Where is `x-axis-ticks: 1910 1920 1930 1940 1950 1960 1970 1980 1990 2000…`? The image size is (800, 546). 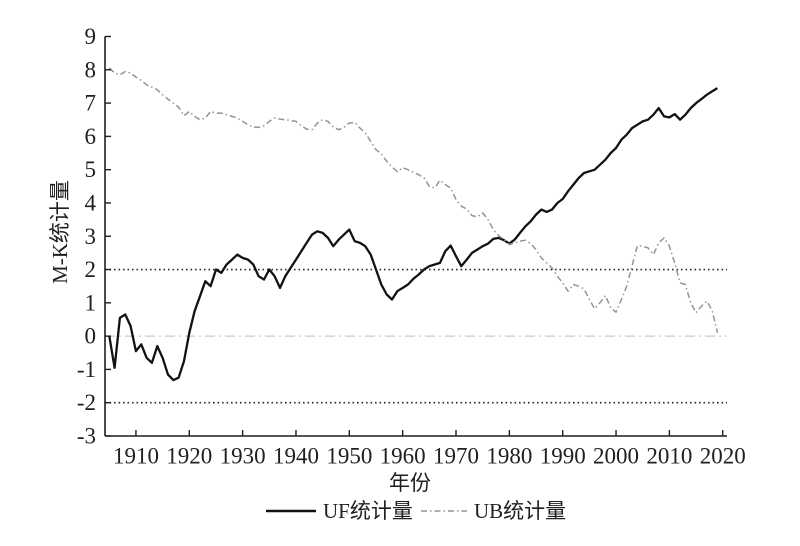 x-axis-ticks: 1910 1920 1930 1940 1950 1960 1970 1980 1990 2000… is located at coordinates (429, 449).